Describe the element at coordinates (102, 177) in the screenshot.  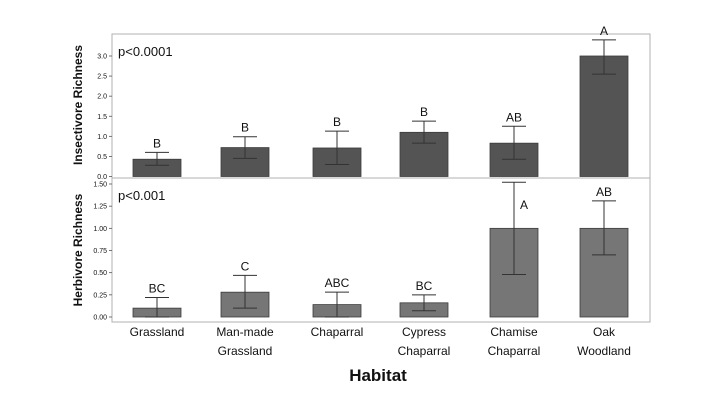
I see `y-tick-label: 0.0` at that location.